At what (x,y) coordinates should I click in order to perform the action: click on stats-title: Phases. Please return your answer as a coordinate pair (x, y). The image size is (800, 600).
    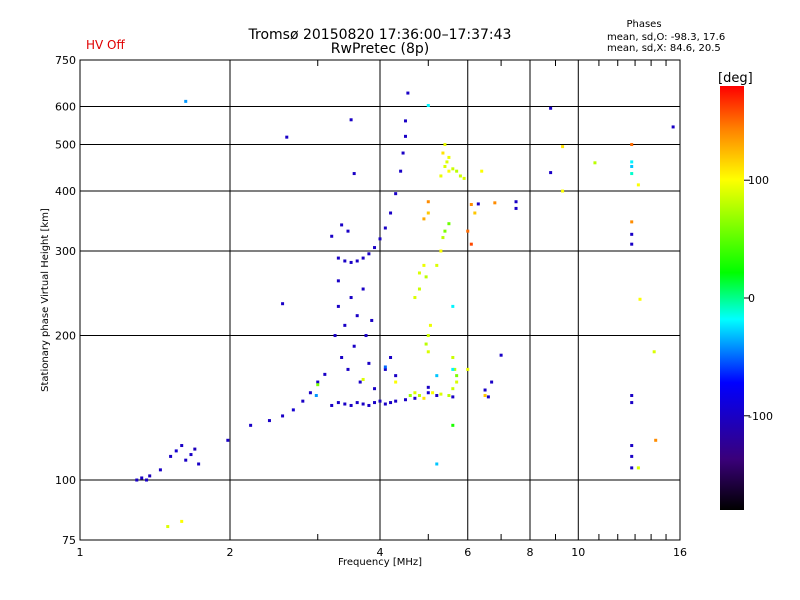
    Looking at the image, I should click on (644, 24).